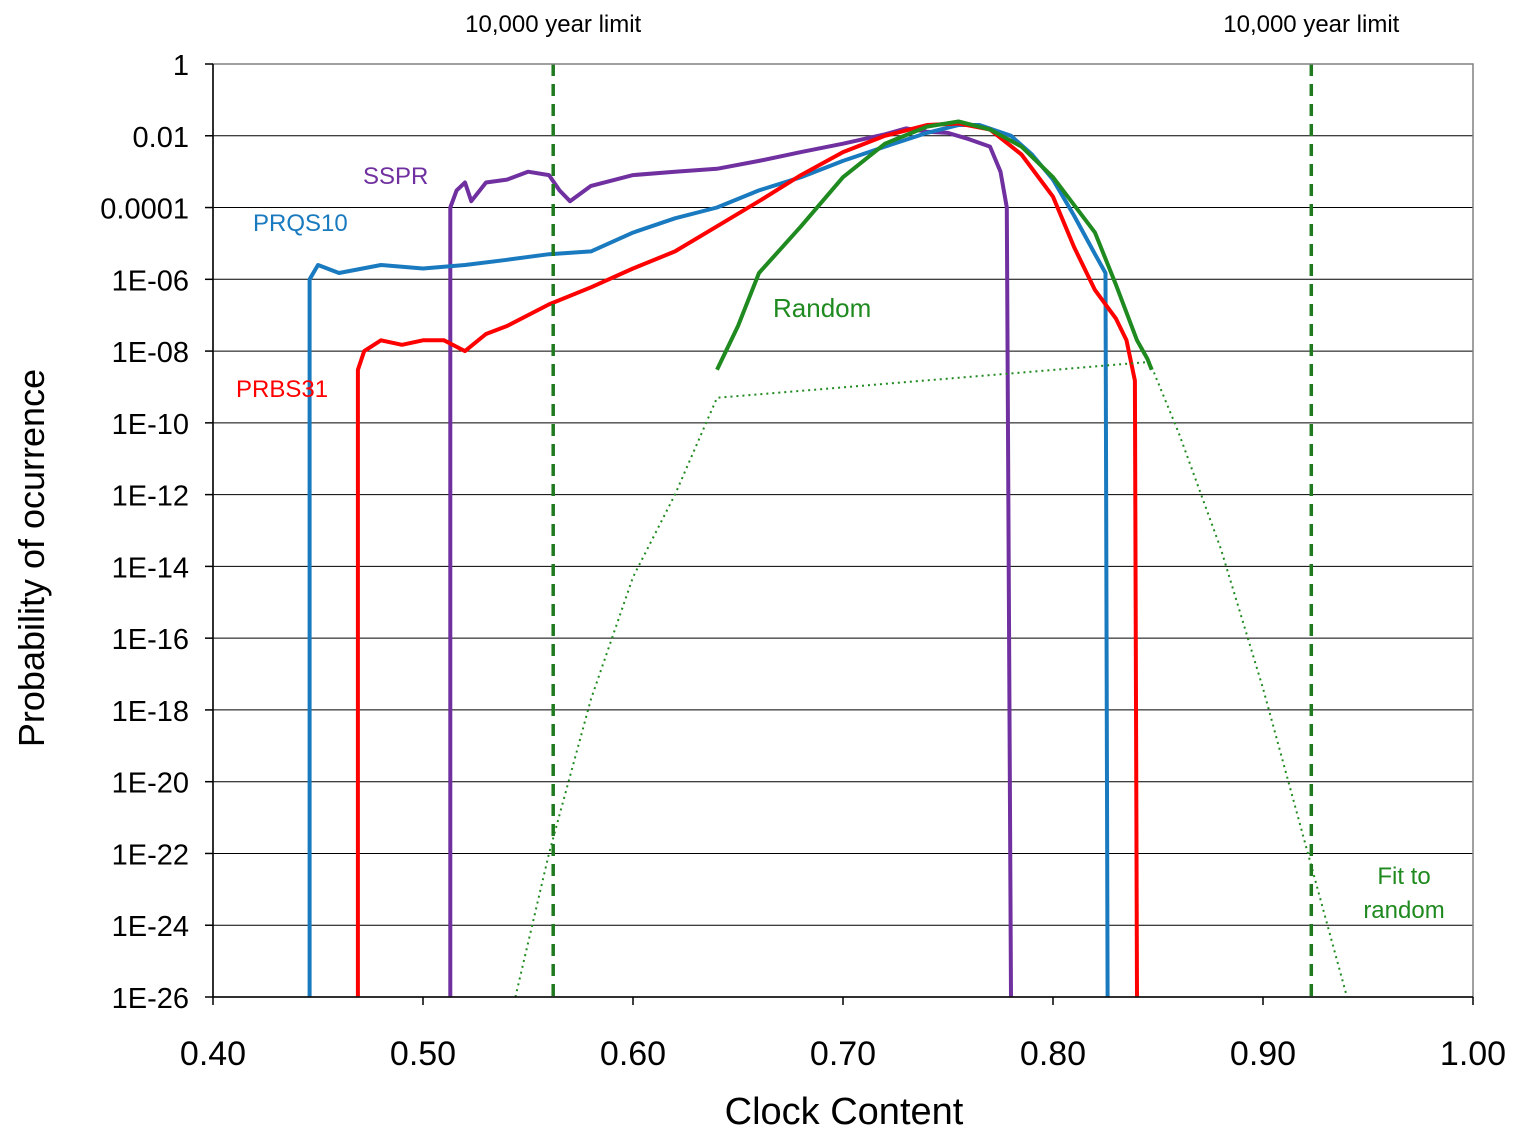 The image size is (1521, 1131). I want to click on x-tick-label: 0.70, so click(843, 1054).